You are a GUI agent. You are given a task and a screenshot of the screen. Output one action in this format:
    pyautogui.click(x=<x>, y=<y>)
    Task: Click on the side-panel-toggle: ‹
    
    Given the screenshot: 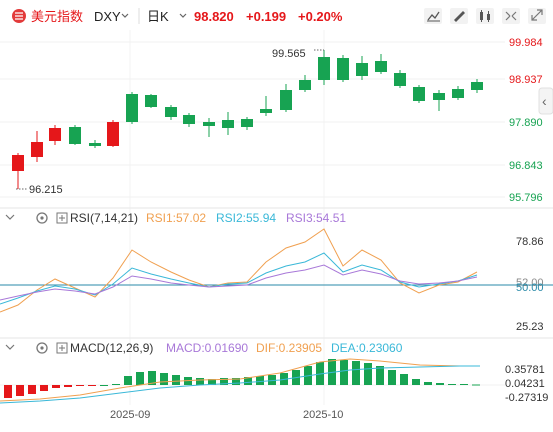 What is the action you would take?
    pyautogui.click(x=545, y=101)
    